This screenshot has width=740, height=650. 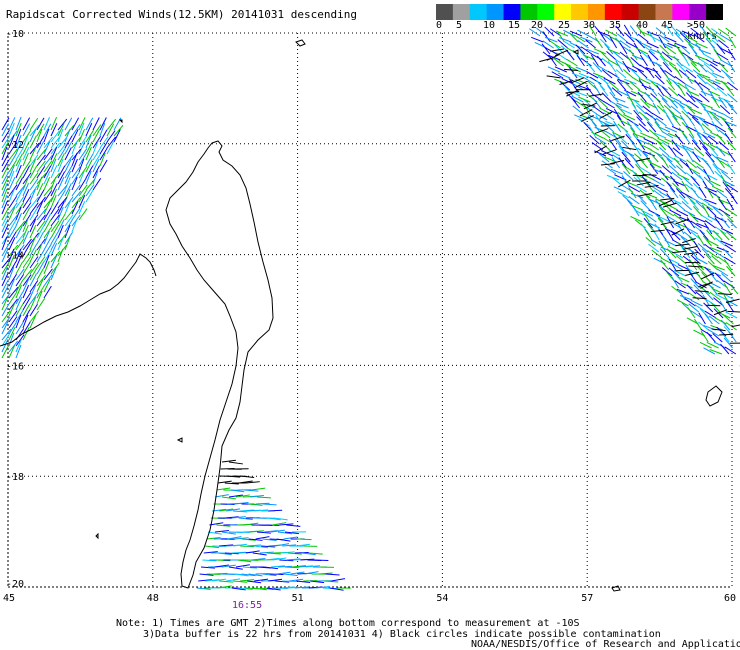 I want to click on mascarene-island, so click(x=714, y=396).